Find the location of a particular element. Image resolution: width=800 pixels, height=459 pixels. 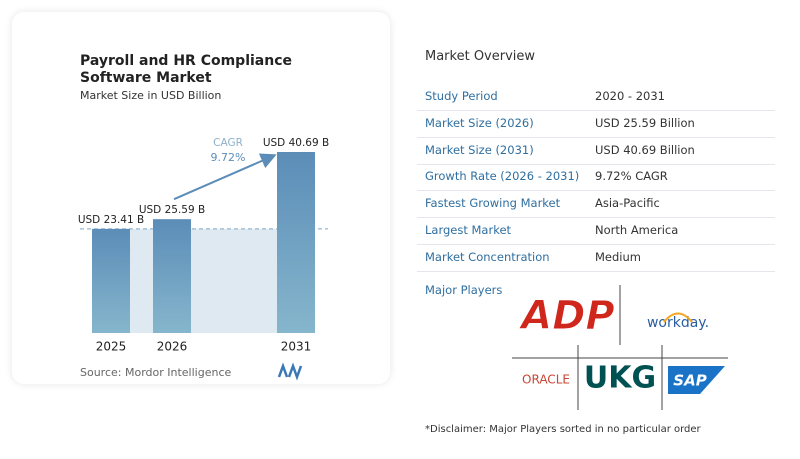

row-label: Growth Rate (2026 - 2031) is located at coordinates (502, 176).